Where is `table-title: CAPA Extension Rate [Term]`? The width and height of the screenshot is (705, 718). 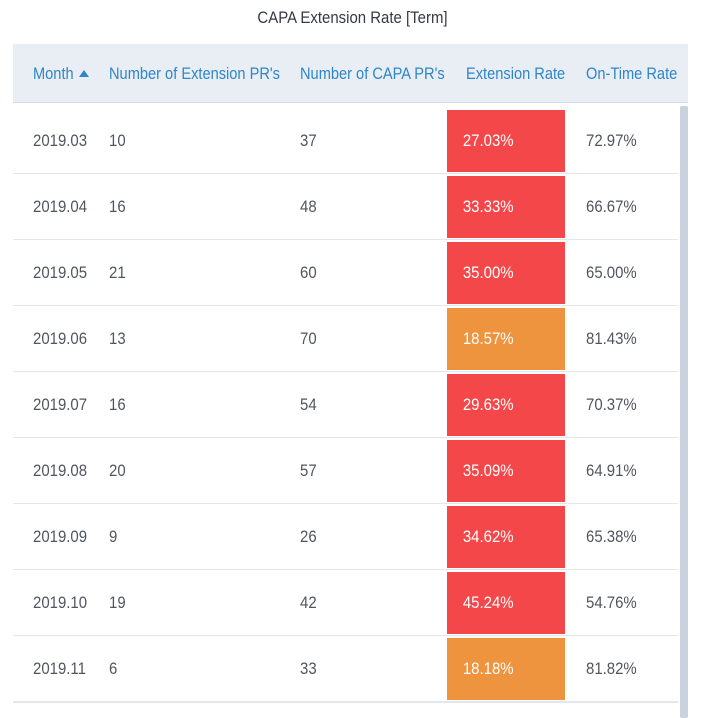 table-title: CAPA Extension Rate [Term] is located at coordinates (352, 17).